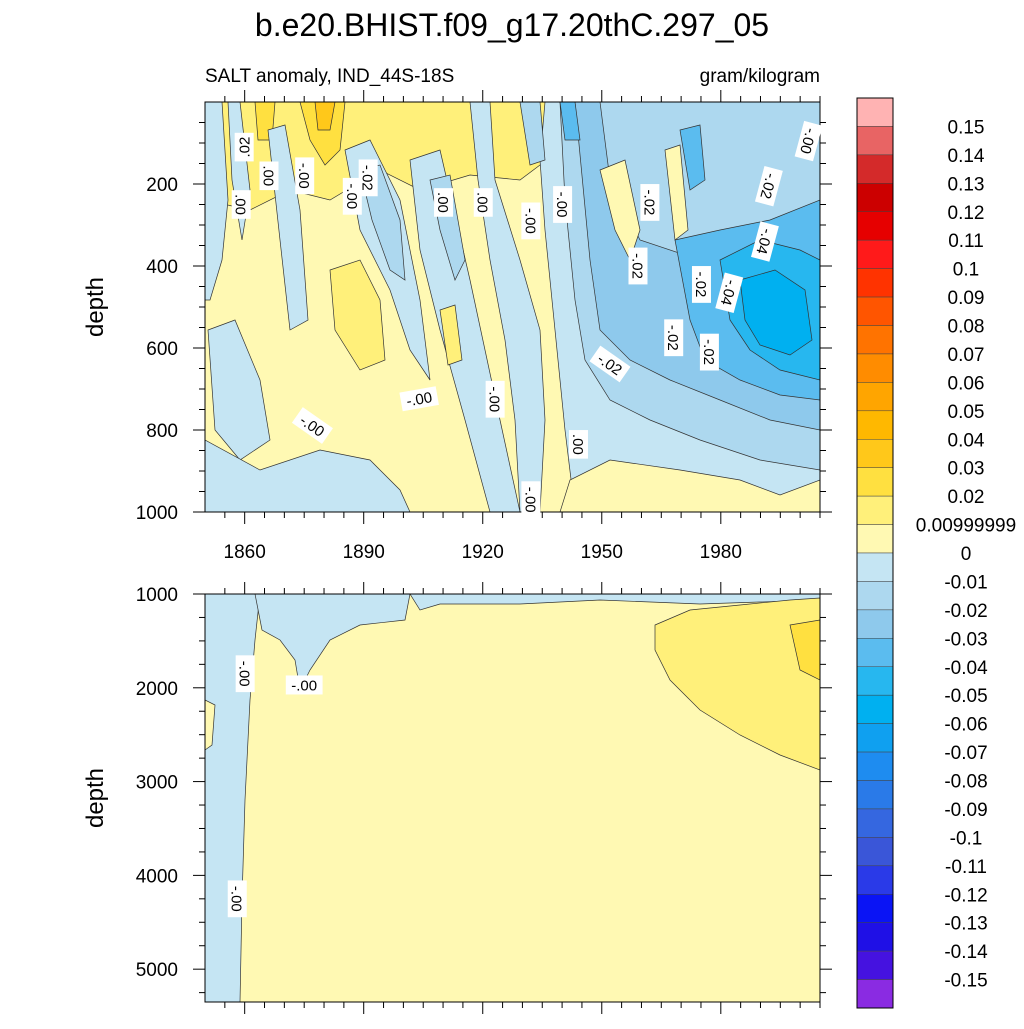 This screenshot has width=1024, height=1029. What do you see at coordinates (966, 554) in the screenshot?
I see `colorbar-label: 0` at bounding box center [966, 554].